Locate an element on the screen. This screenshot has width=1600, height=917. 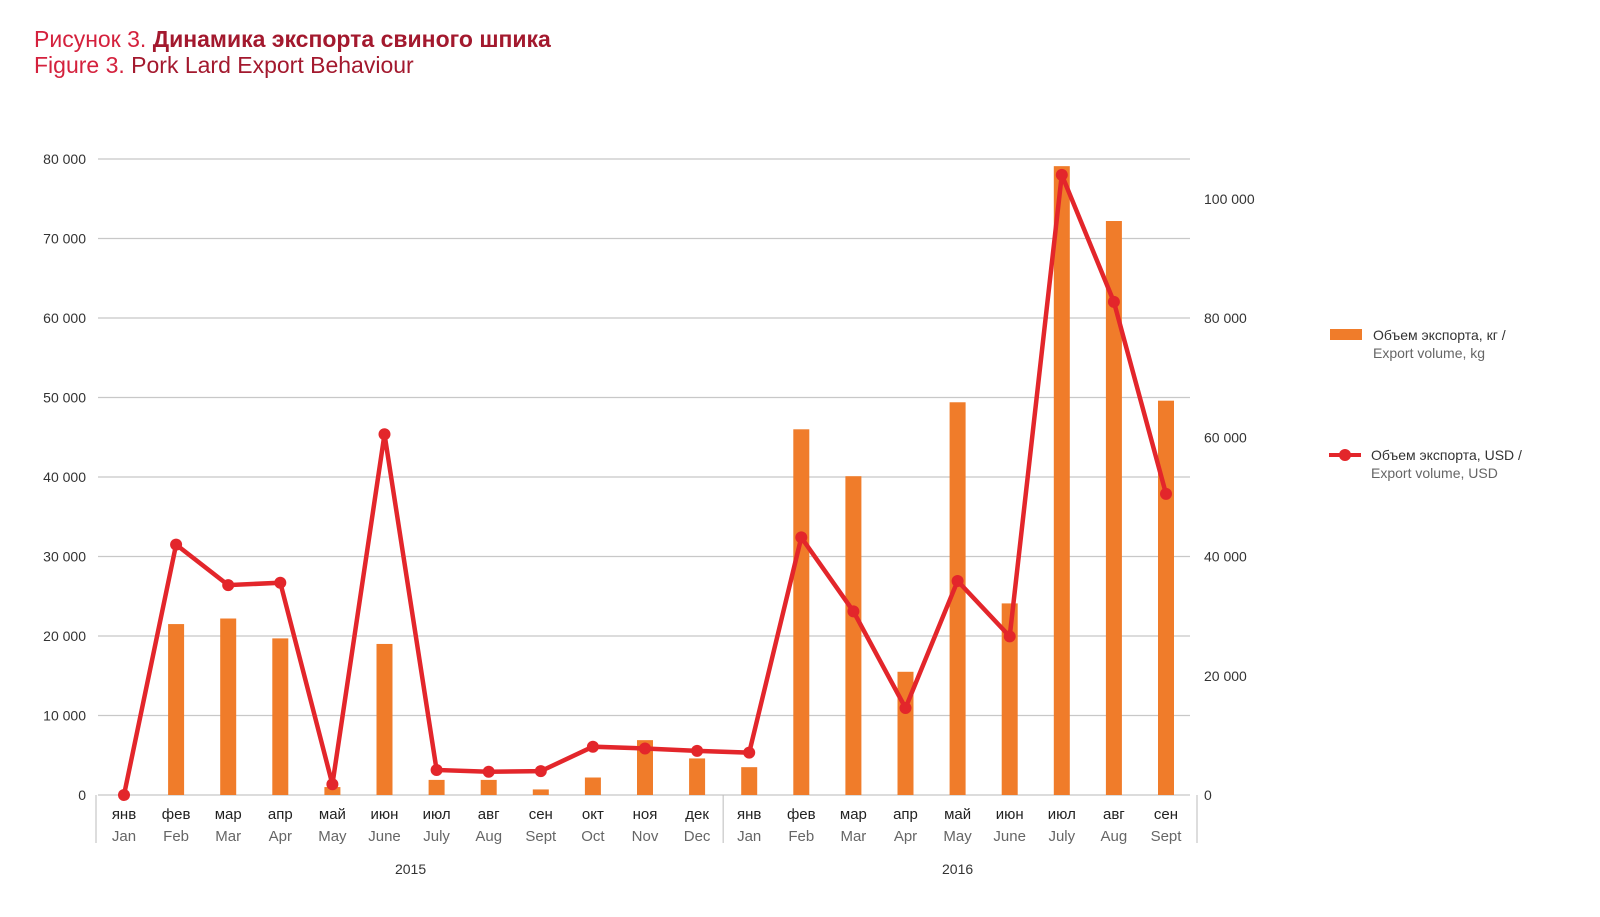
y-left-tick-label: 10 000 is located at coordinates (64, 716).